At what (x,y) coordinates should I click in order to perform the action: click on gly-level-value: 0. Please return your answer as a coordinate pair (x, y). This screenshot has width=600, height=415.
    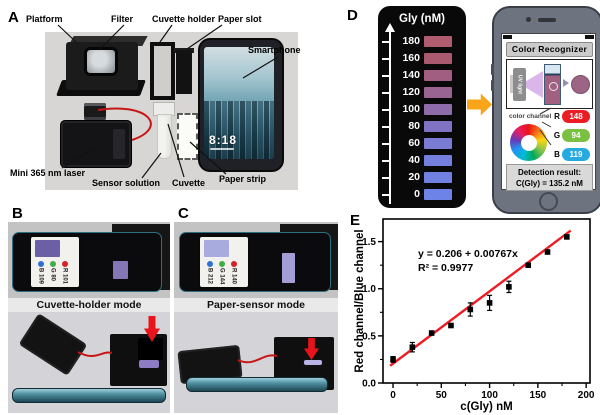
    Looking at the image, I should click on (417, 194).